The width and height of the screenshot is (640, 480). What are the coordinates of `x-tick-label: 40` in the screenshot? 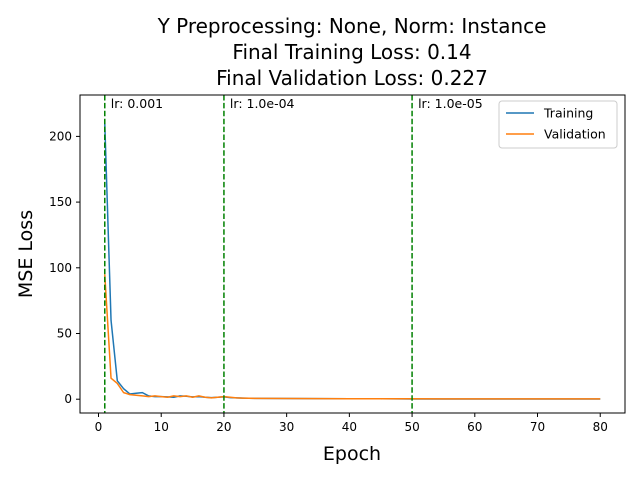 It's located at (349, 427).